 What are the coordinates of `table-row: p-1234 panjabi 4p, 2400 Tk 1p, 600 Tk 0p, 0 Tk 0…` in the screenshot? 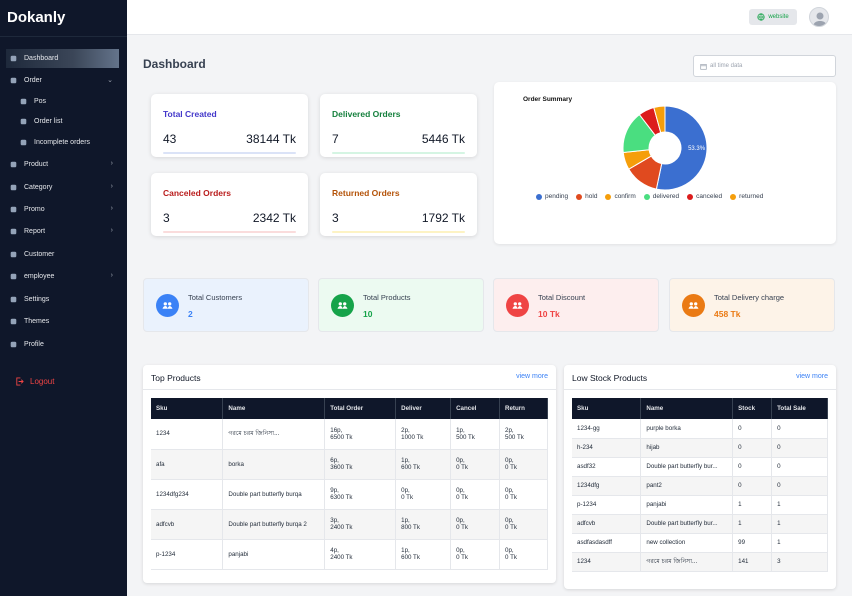 It's located at (349, 554).